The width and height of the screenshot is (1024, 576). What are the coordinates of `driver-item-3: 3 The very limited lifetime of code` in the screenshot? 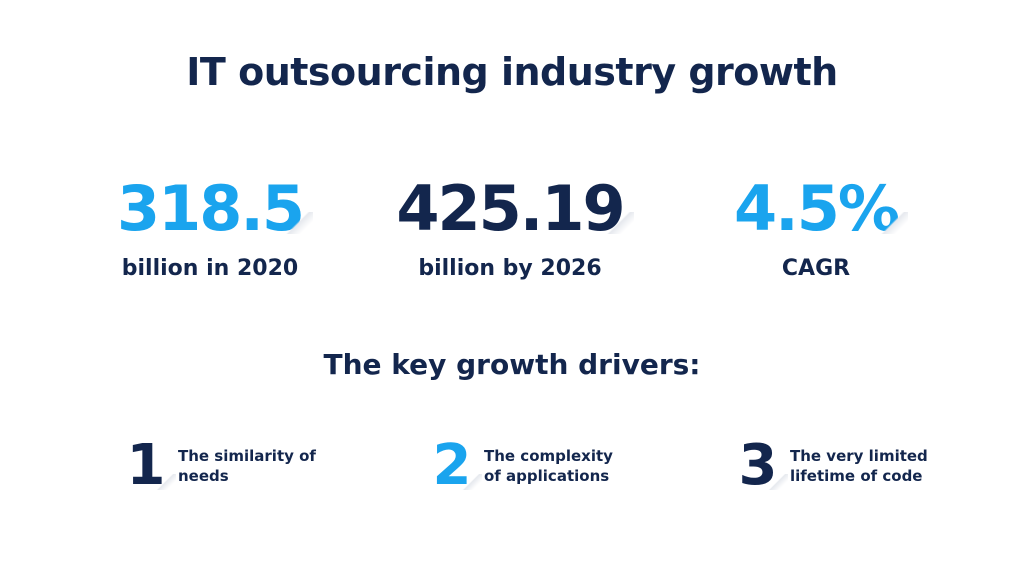 It's located at (838, 466).